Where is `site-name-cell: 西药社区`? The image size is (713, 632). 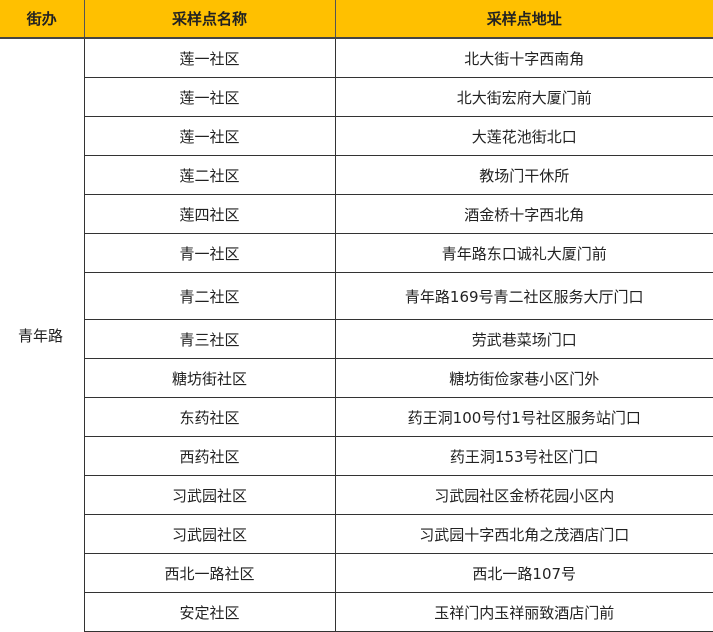 site-name-cell: 西药社区 is located at coordinates (209, 456).